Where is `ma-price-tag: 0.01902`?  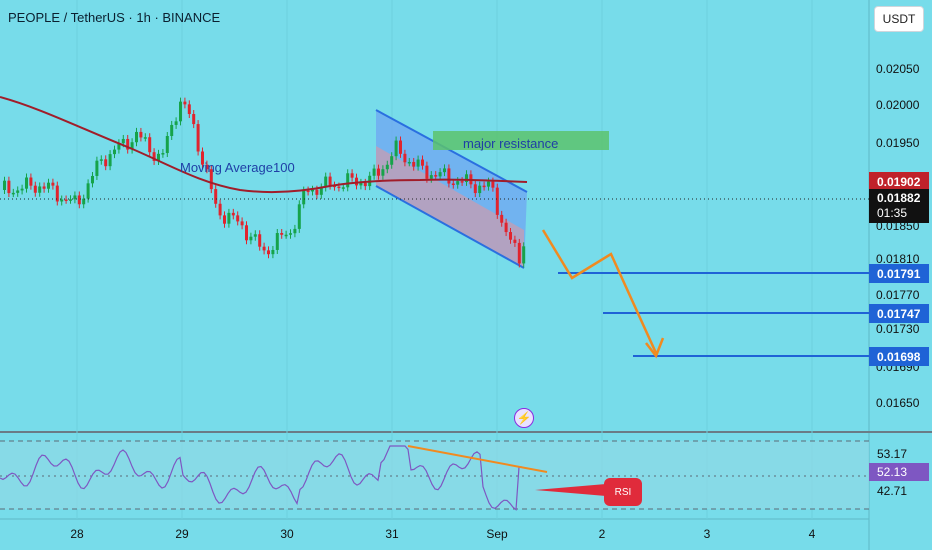 ma-price-tag: 0.01902 is located at coordinates (899, 181).